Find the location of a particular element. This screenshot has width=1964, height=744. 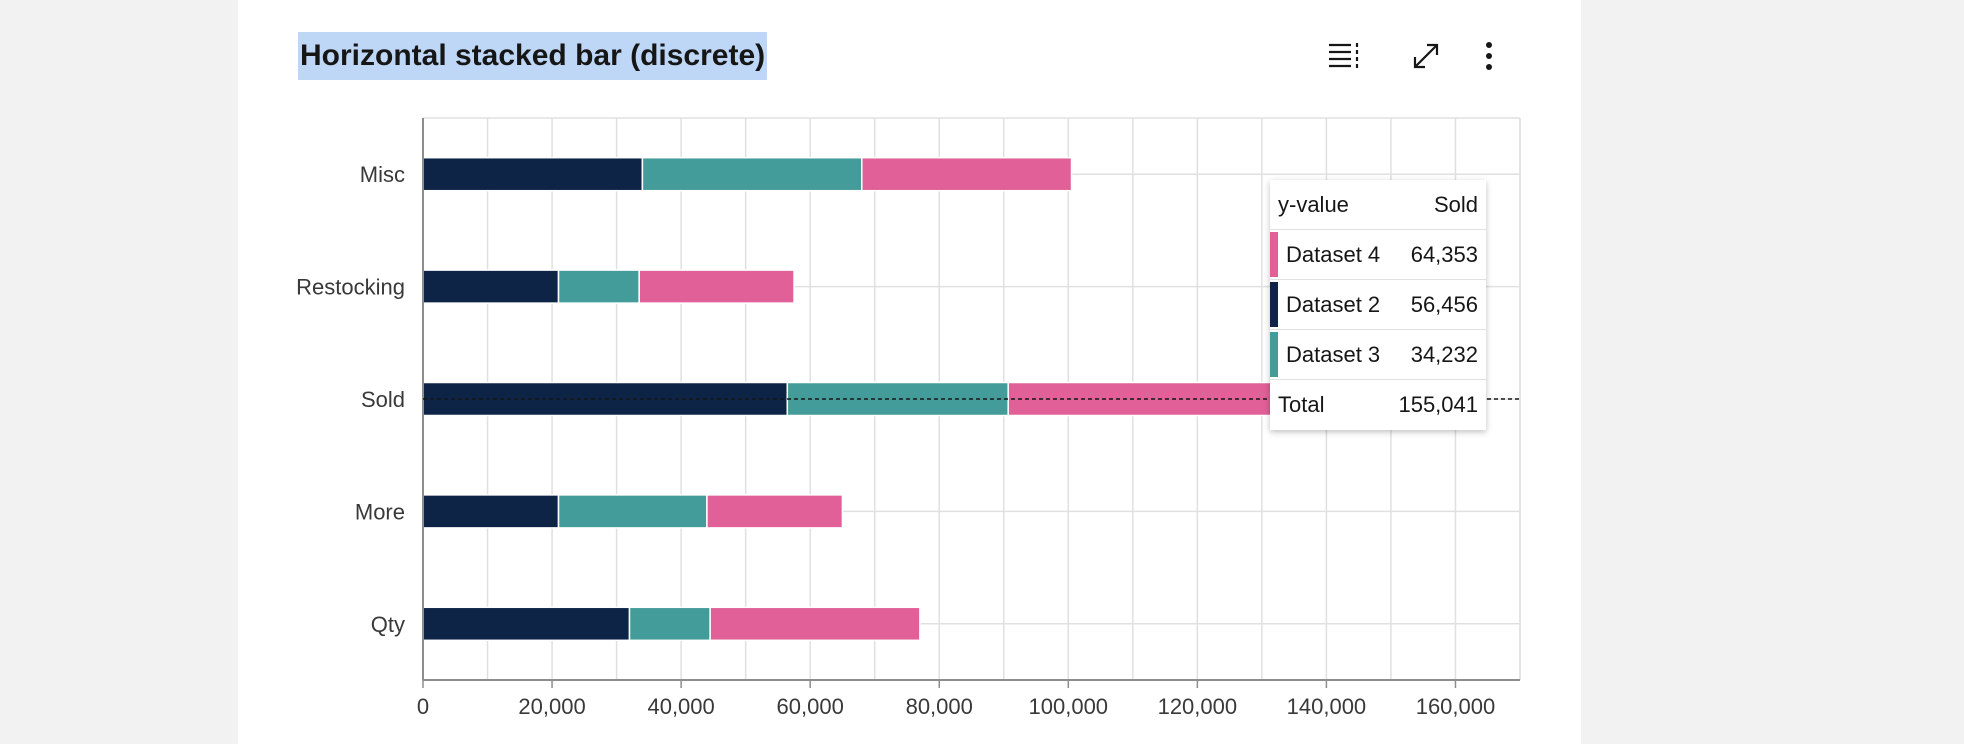

chart-title: Horizontal stacked bar (discrete) is located at coordinates (533, 56).